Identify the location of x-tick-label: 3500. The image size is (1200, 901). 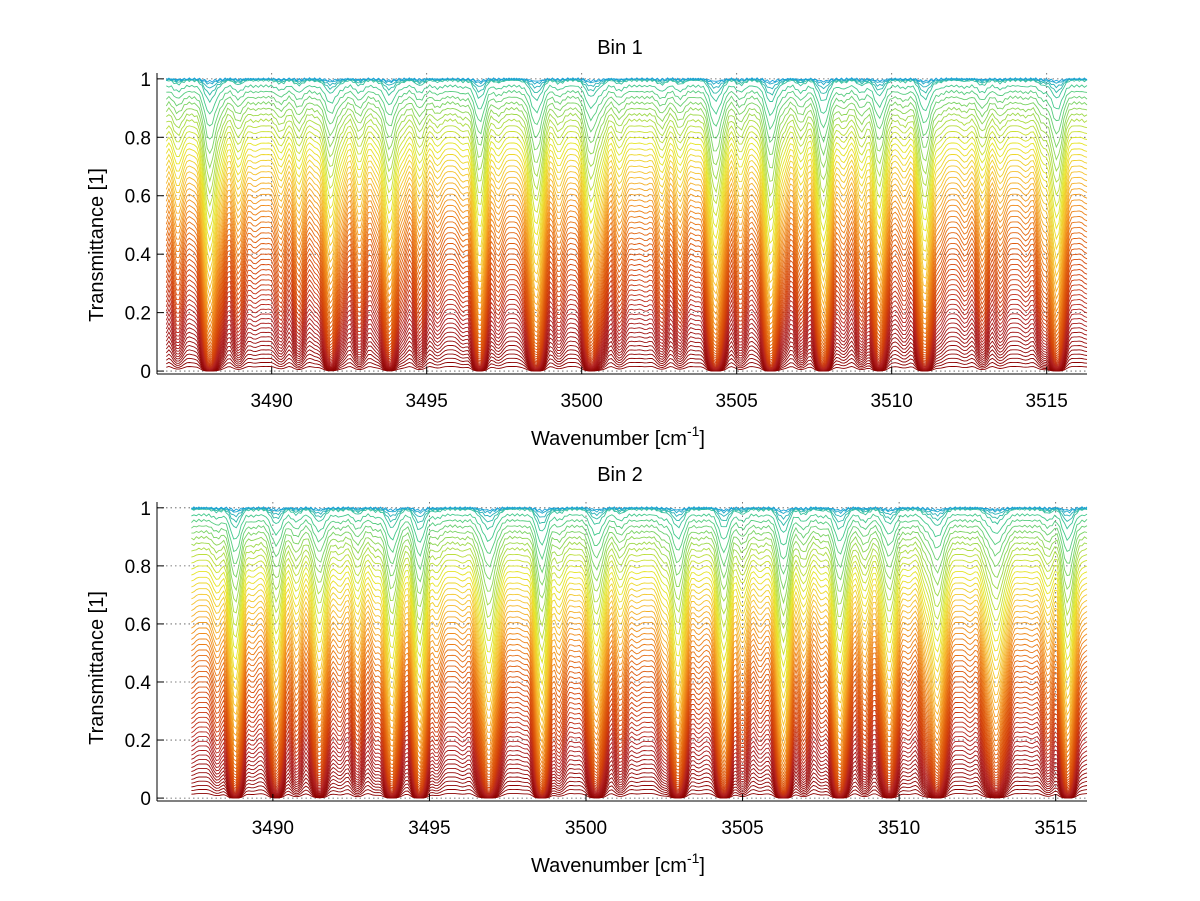
(586, 828).